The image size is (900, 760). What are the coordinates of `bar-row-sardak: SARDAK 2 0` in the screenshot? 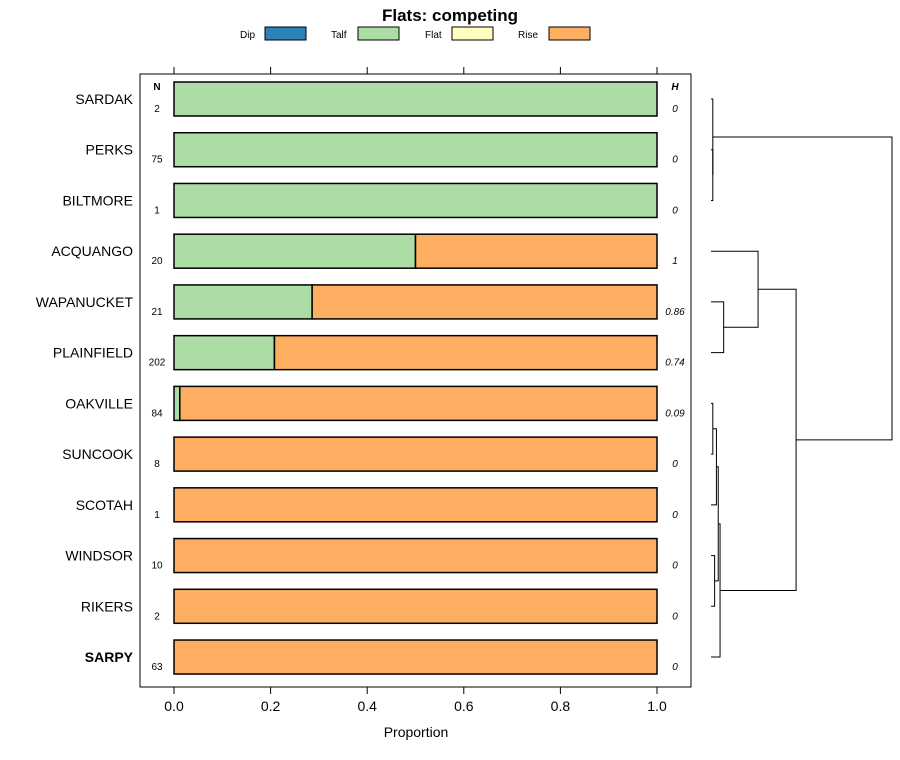 It's located at (376, 99).